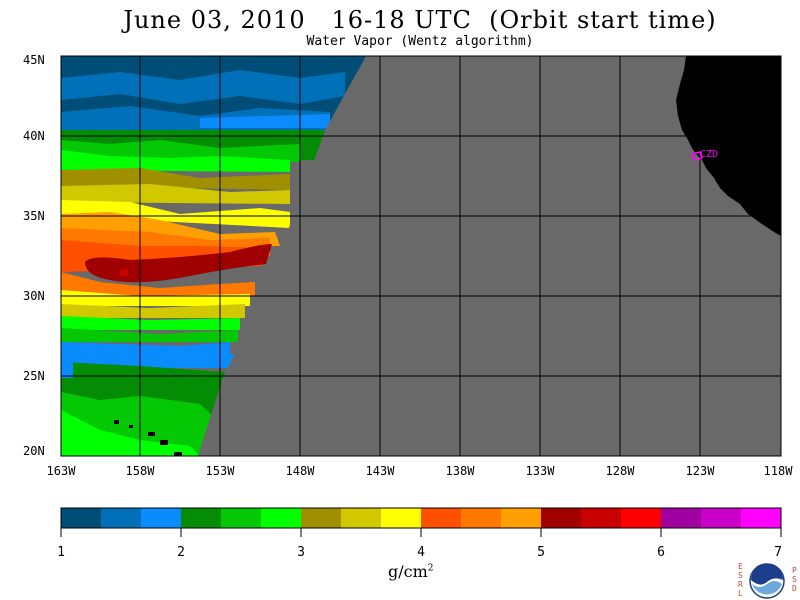 The height and width of the screenshot is (600, 800). I want to click on lon-label: 133W, so click(541, 471).